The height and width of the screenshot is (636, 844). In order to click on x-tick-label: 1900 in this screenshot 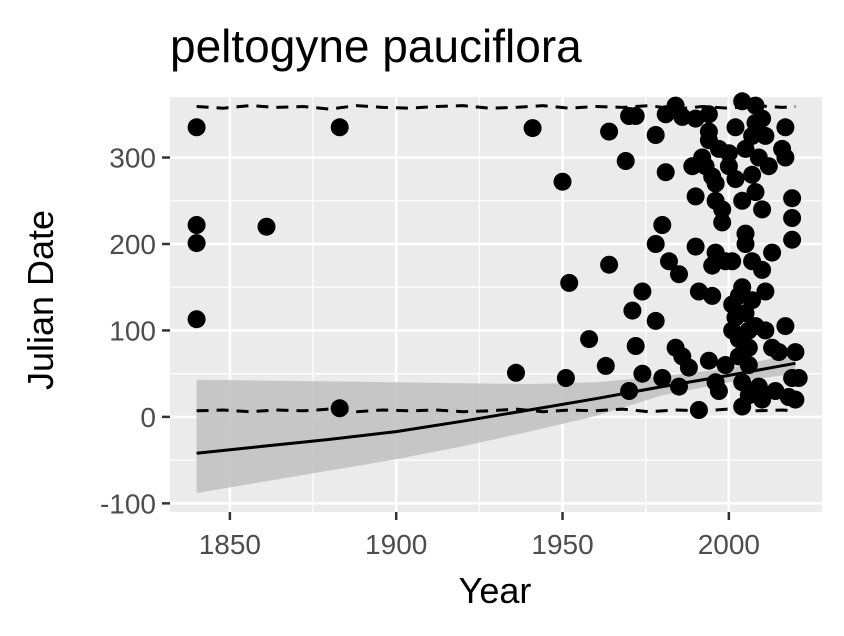, I will do `click(396, 544)`.